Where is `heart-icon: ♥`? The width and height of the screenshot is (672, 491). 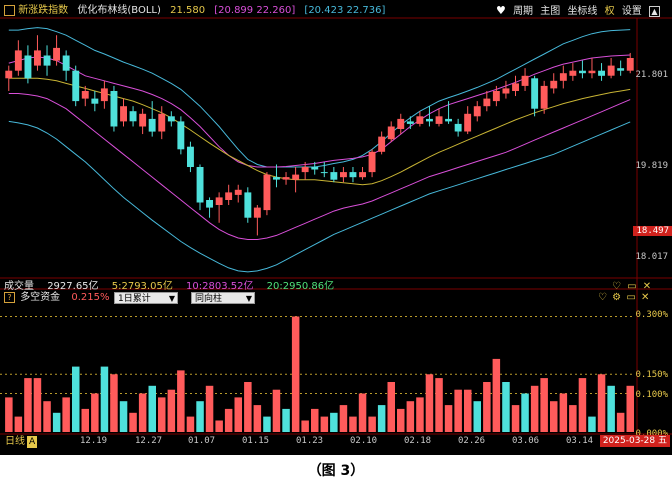
heart-icon: ♥ is located at coordinates (501, 10).